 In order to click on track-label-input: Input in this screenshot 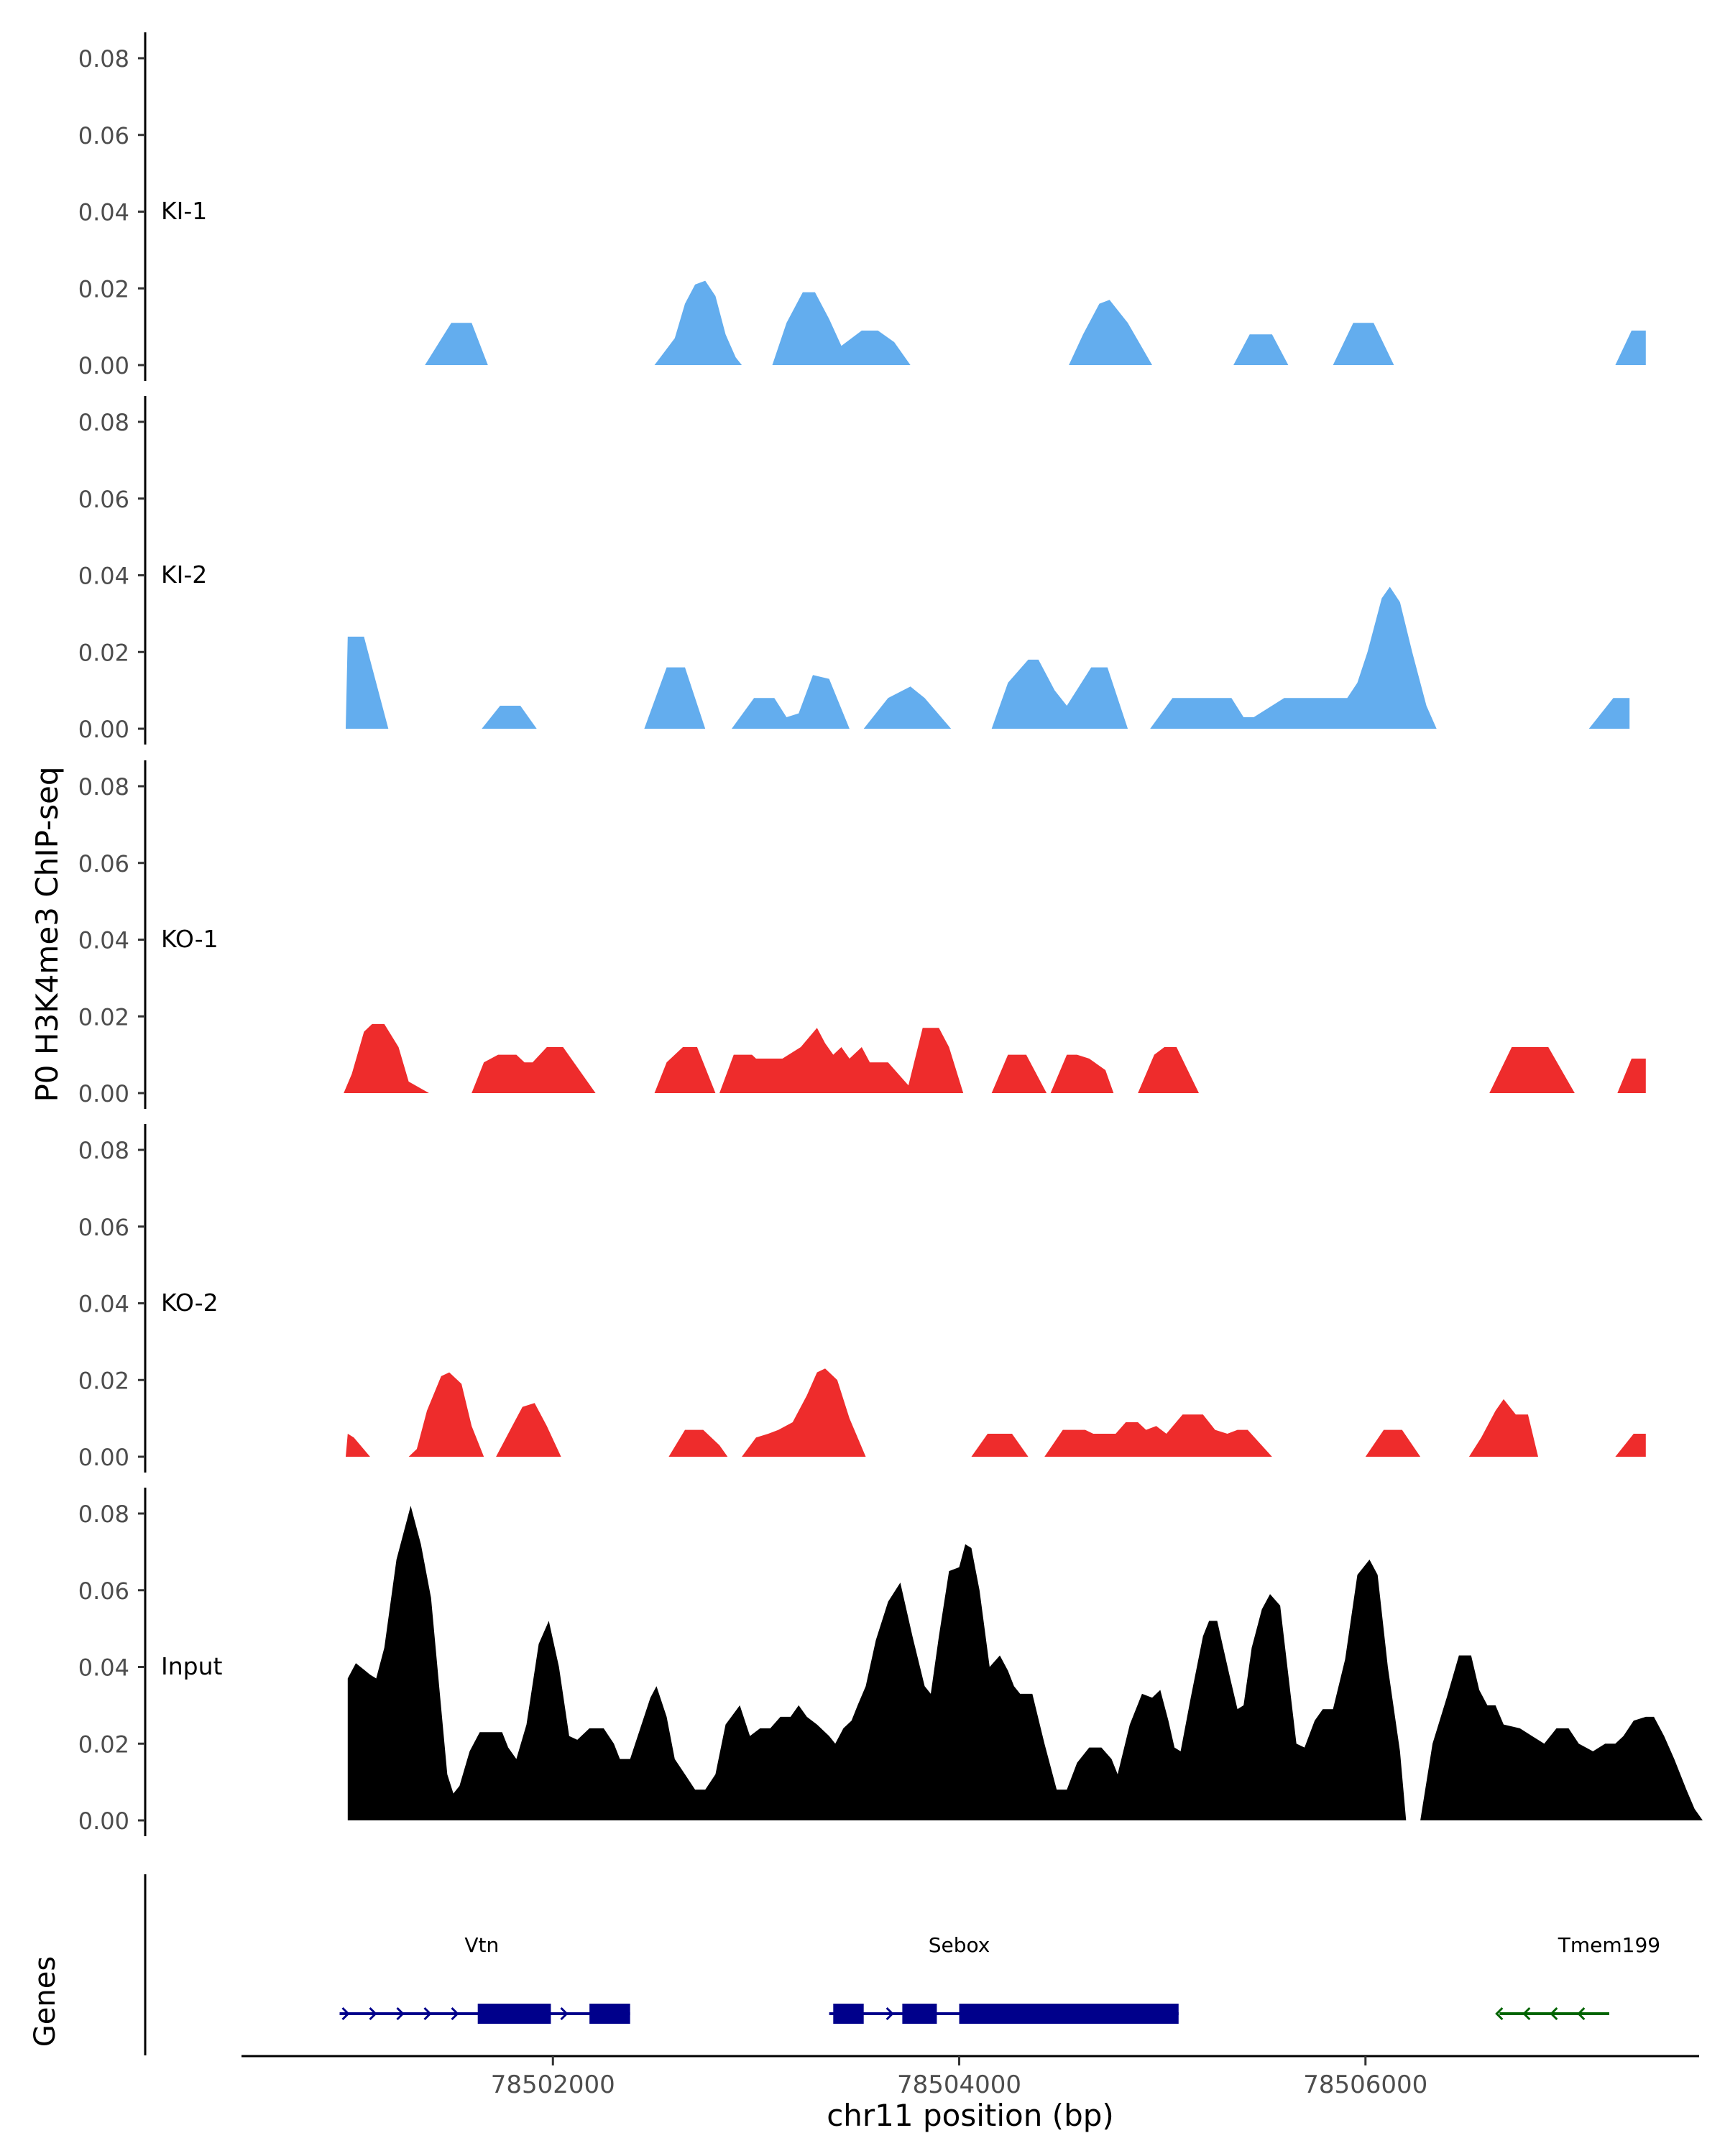, I will do `click(192, 1666)`.